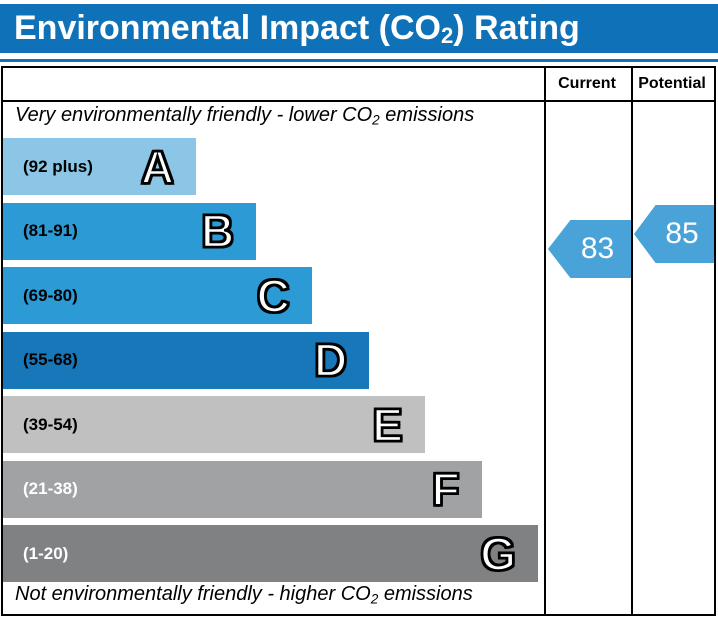 This screenshot has width=718, height=619. Describe the element at coordinates (130, 231) in the screenshot. I see `band-bar-b: (81-91) B` at that location.